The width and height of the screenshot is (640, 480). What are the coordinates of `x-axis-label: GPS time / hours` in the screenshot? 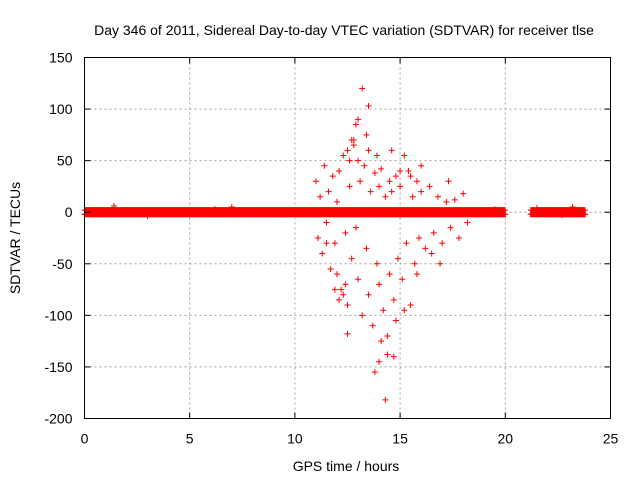 It's located at (346, 466).